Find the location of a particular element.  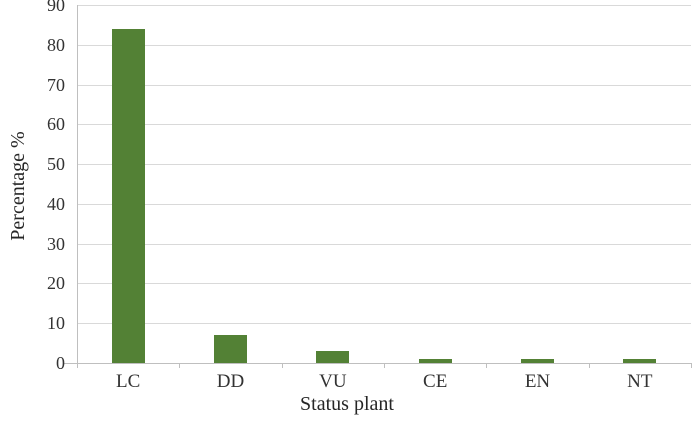

x-tick-label-DD: DD is located at coordinates (230, 381).